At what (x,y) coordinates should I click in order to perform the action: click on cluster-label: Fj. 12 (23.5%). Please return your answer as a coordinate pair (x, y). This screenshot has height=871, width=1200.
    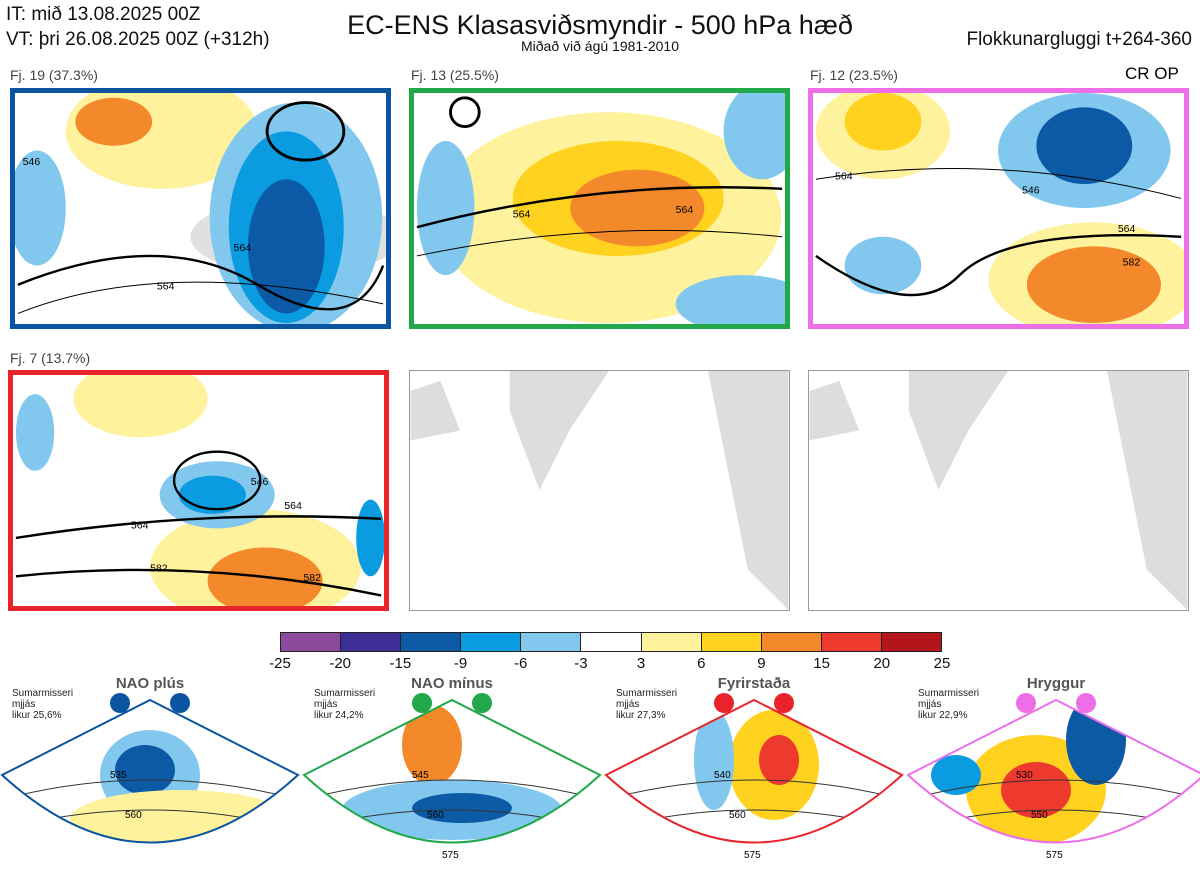
    Looking at the image, I should click on (854, 75).